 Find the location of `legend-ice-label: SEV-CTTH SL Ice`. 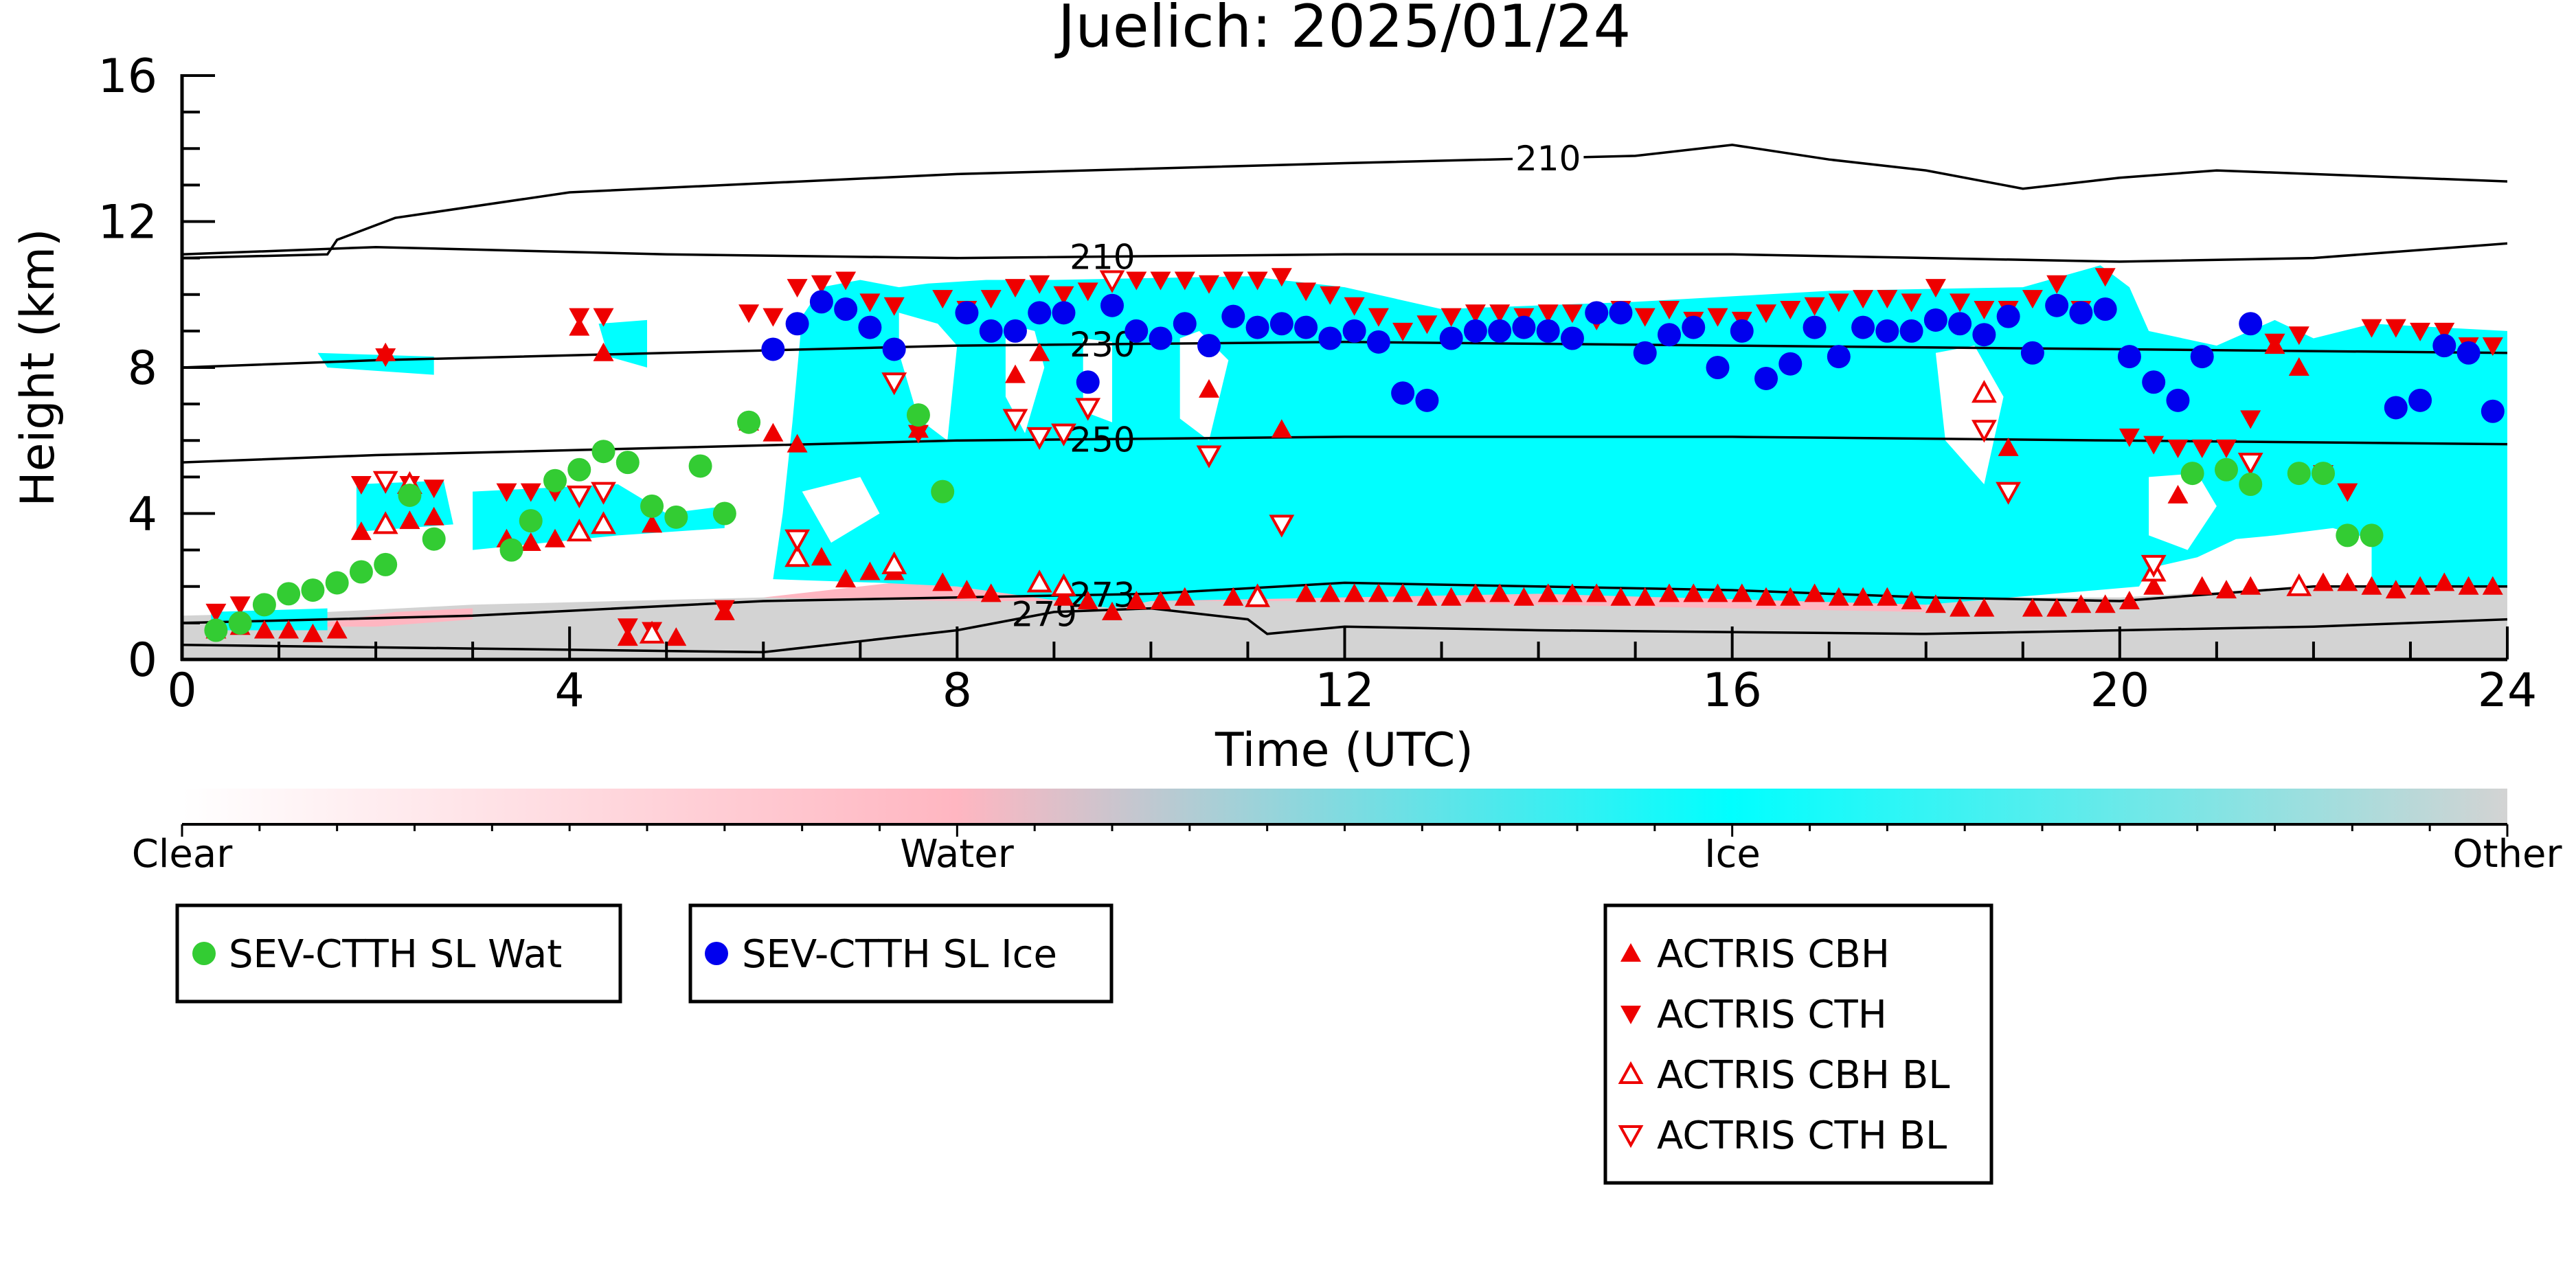

legend-ice-label: SEV-CTTH SL Ice is located at coordinates (899, 954).